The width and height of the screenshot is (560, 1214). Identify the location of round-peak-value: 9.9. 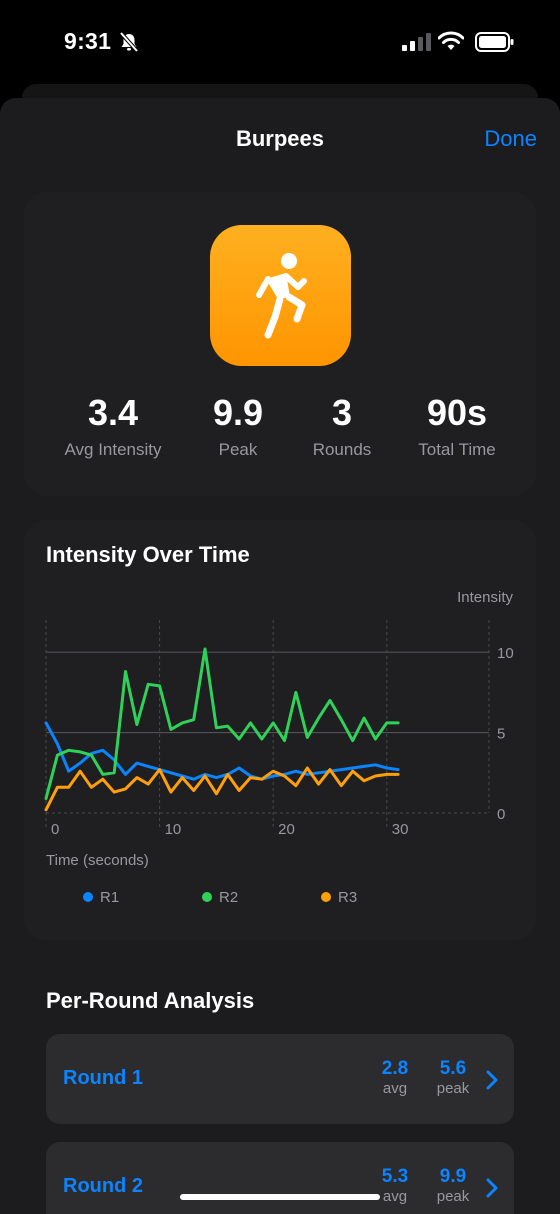
(453, 1176).